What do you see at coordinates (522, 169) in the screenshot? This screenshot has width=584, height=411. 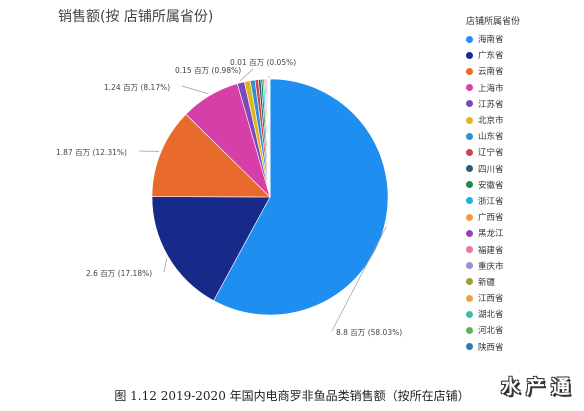 I see `legend-item-9: 四川省` at bounding box center [522, 169].